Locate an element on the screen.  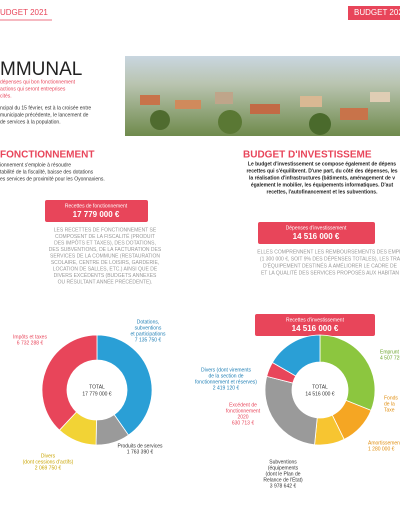
segment-label: Taxe is located at coordinates (389, 410).